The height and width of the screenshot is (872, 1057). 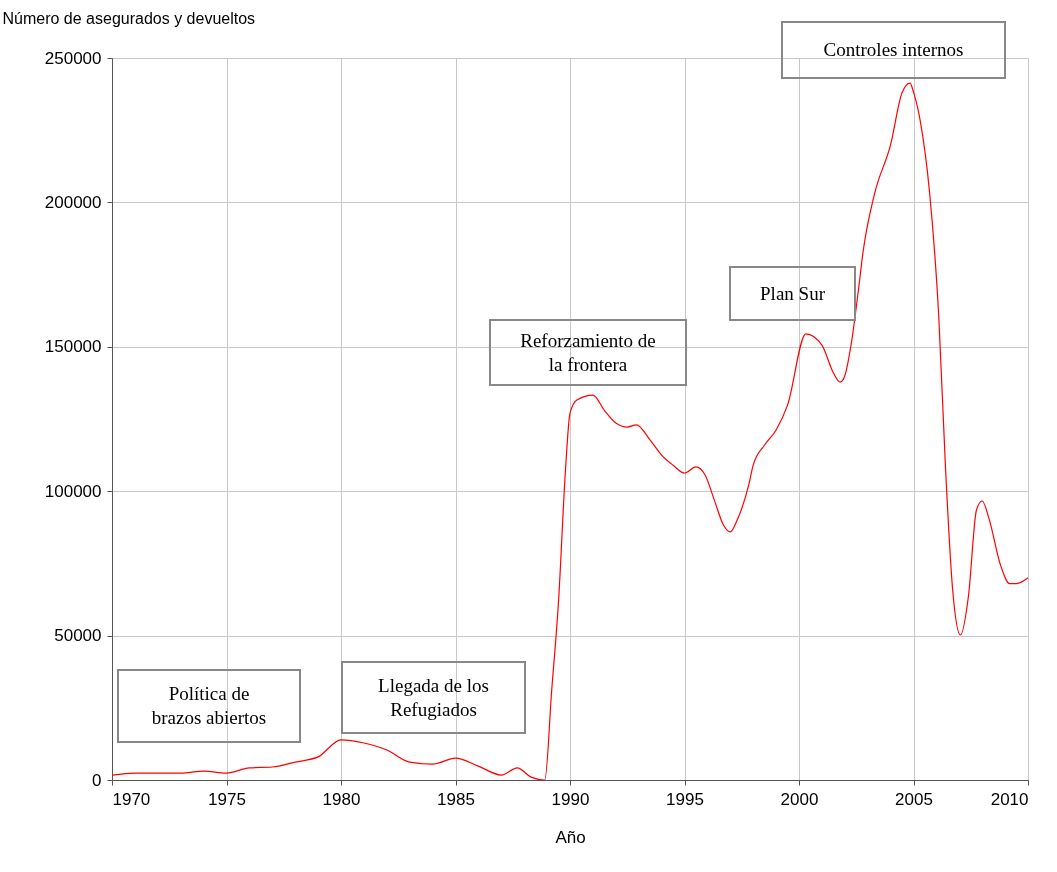 What do you see at coordinates (73, 202) in the screenshot?
I see `y-tick-label: 200000` at bounding box center [73, 202].